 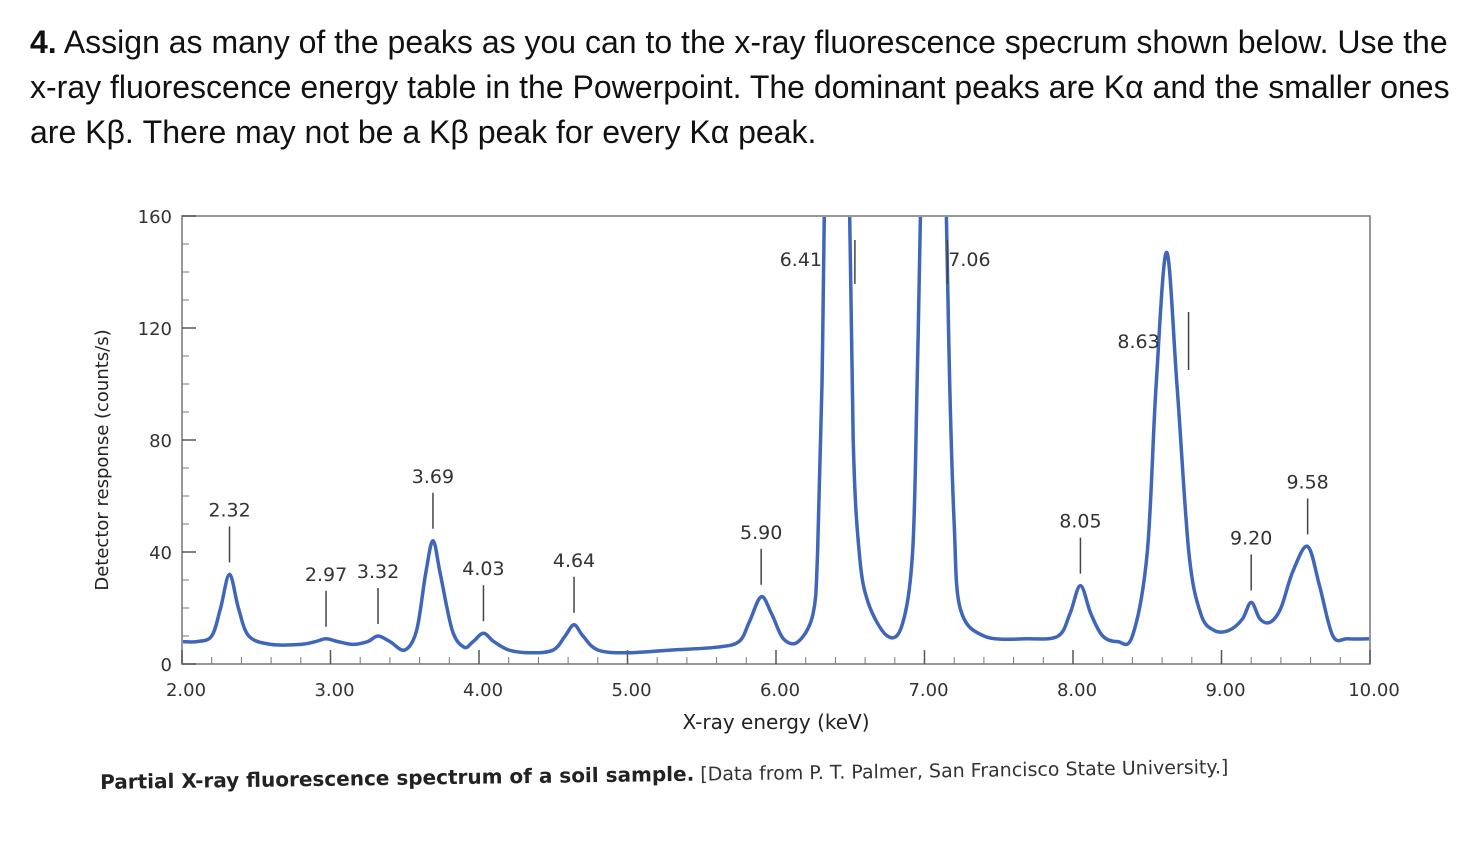 I want to click on peak-label: 8.05, so click(x=1080, y=522).